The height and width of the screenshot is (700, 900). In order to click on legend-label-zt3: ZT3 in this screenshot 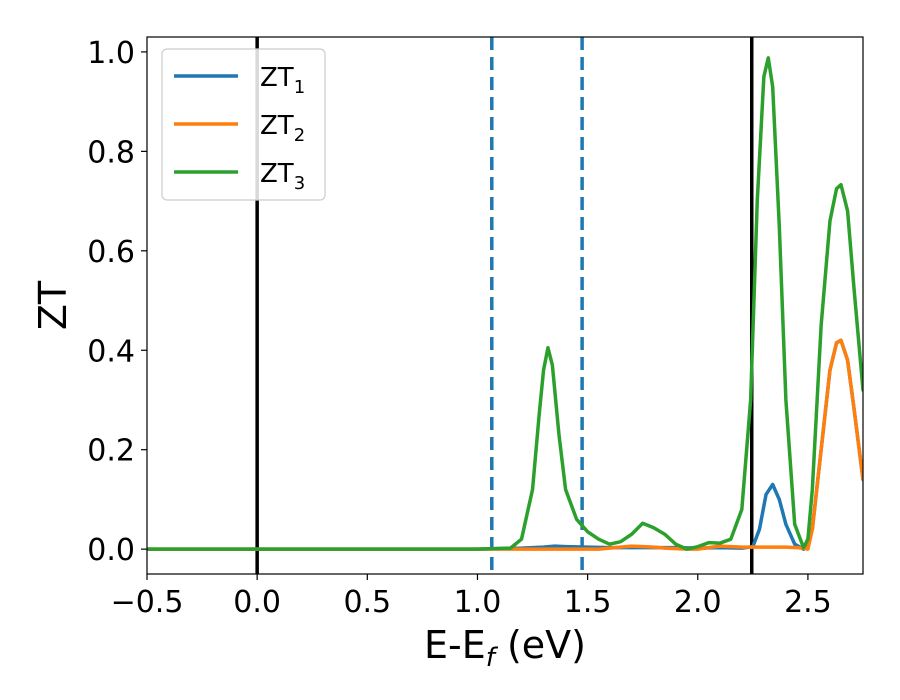, I will do `click(282, 176)`.